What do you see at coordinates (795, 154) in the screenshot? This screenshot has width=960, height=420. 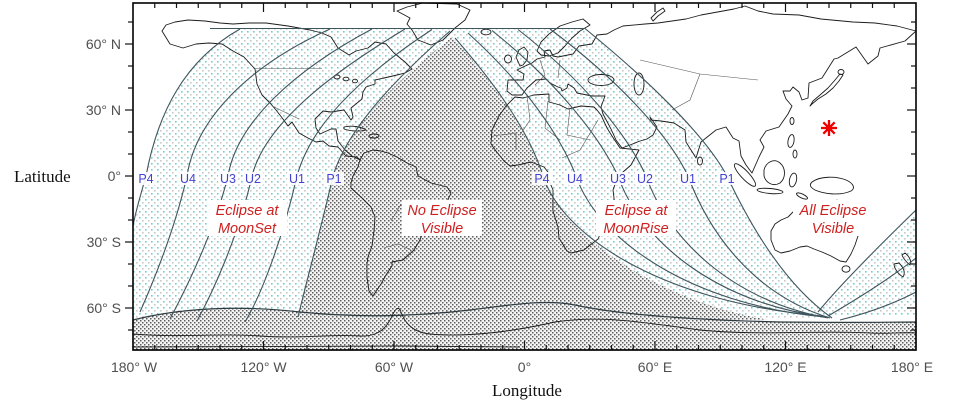 I see `mindanao-coastline` at bounding box center [795, 154].